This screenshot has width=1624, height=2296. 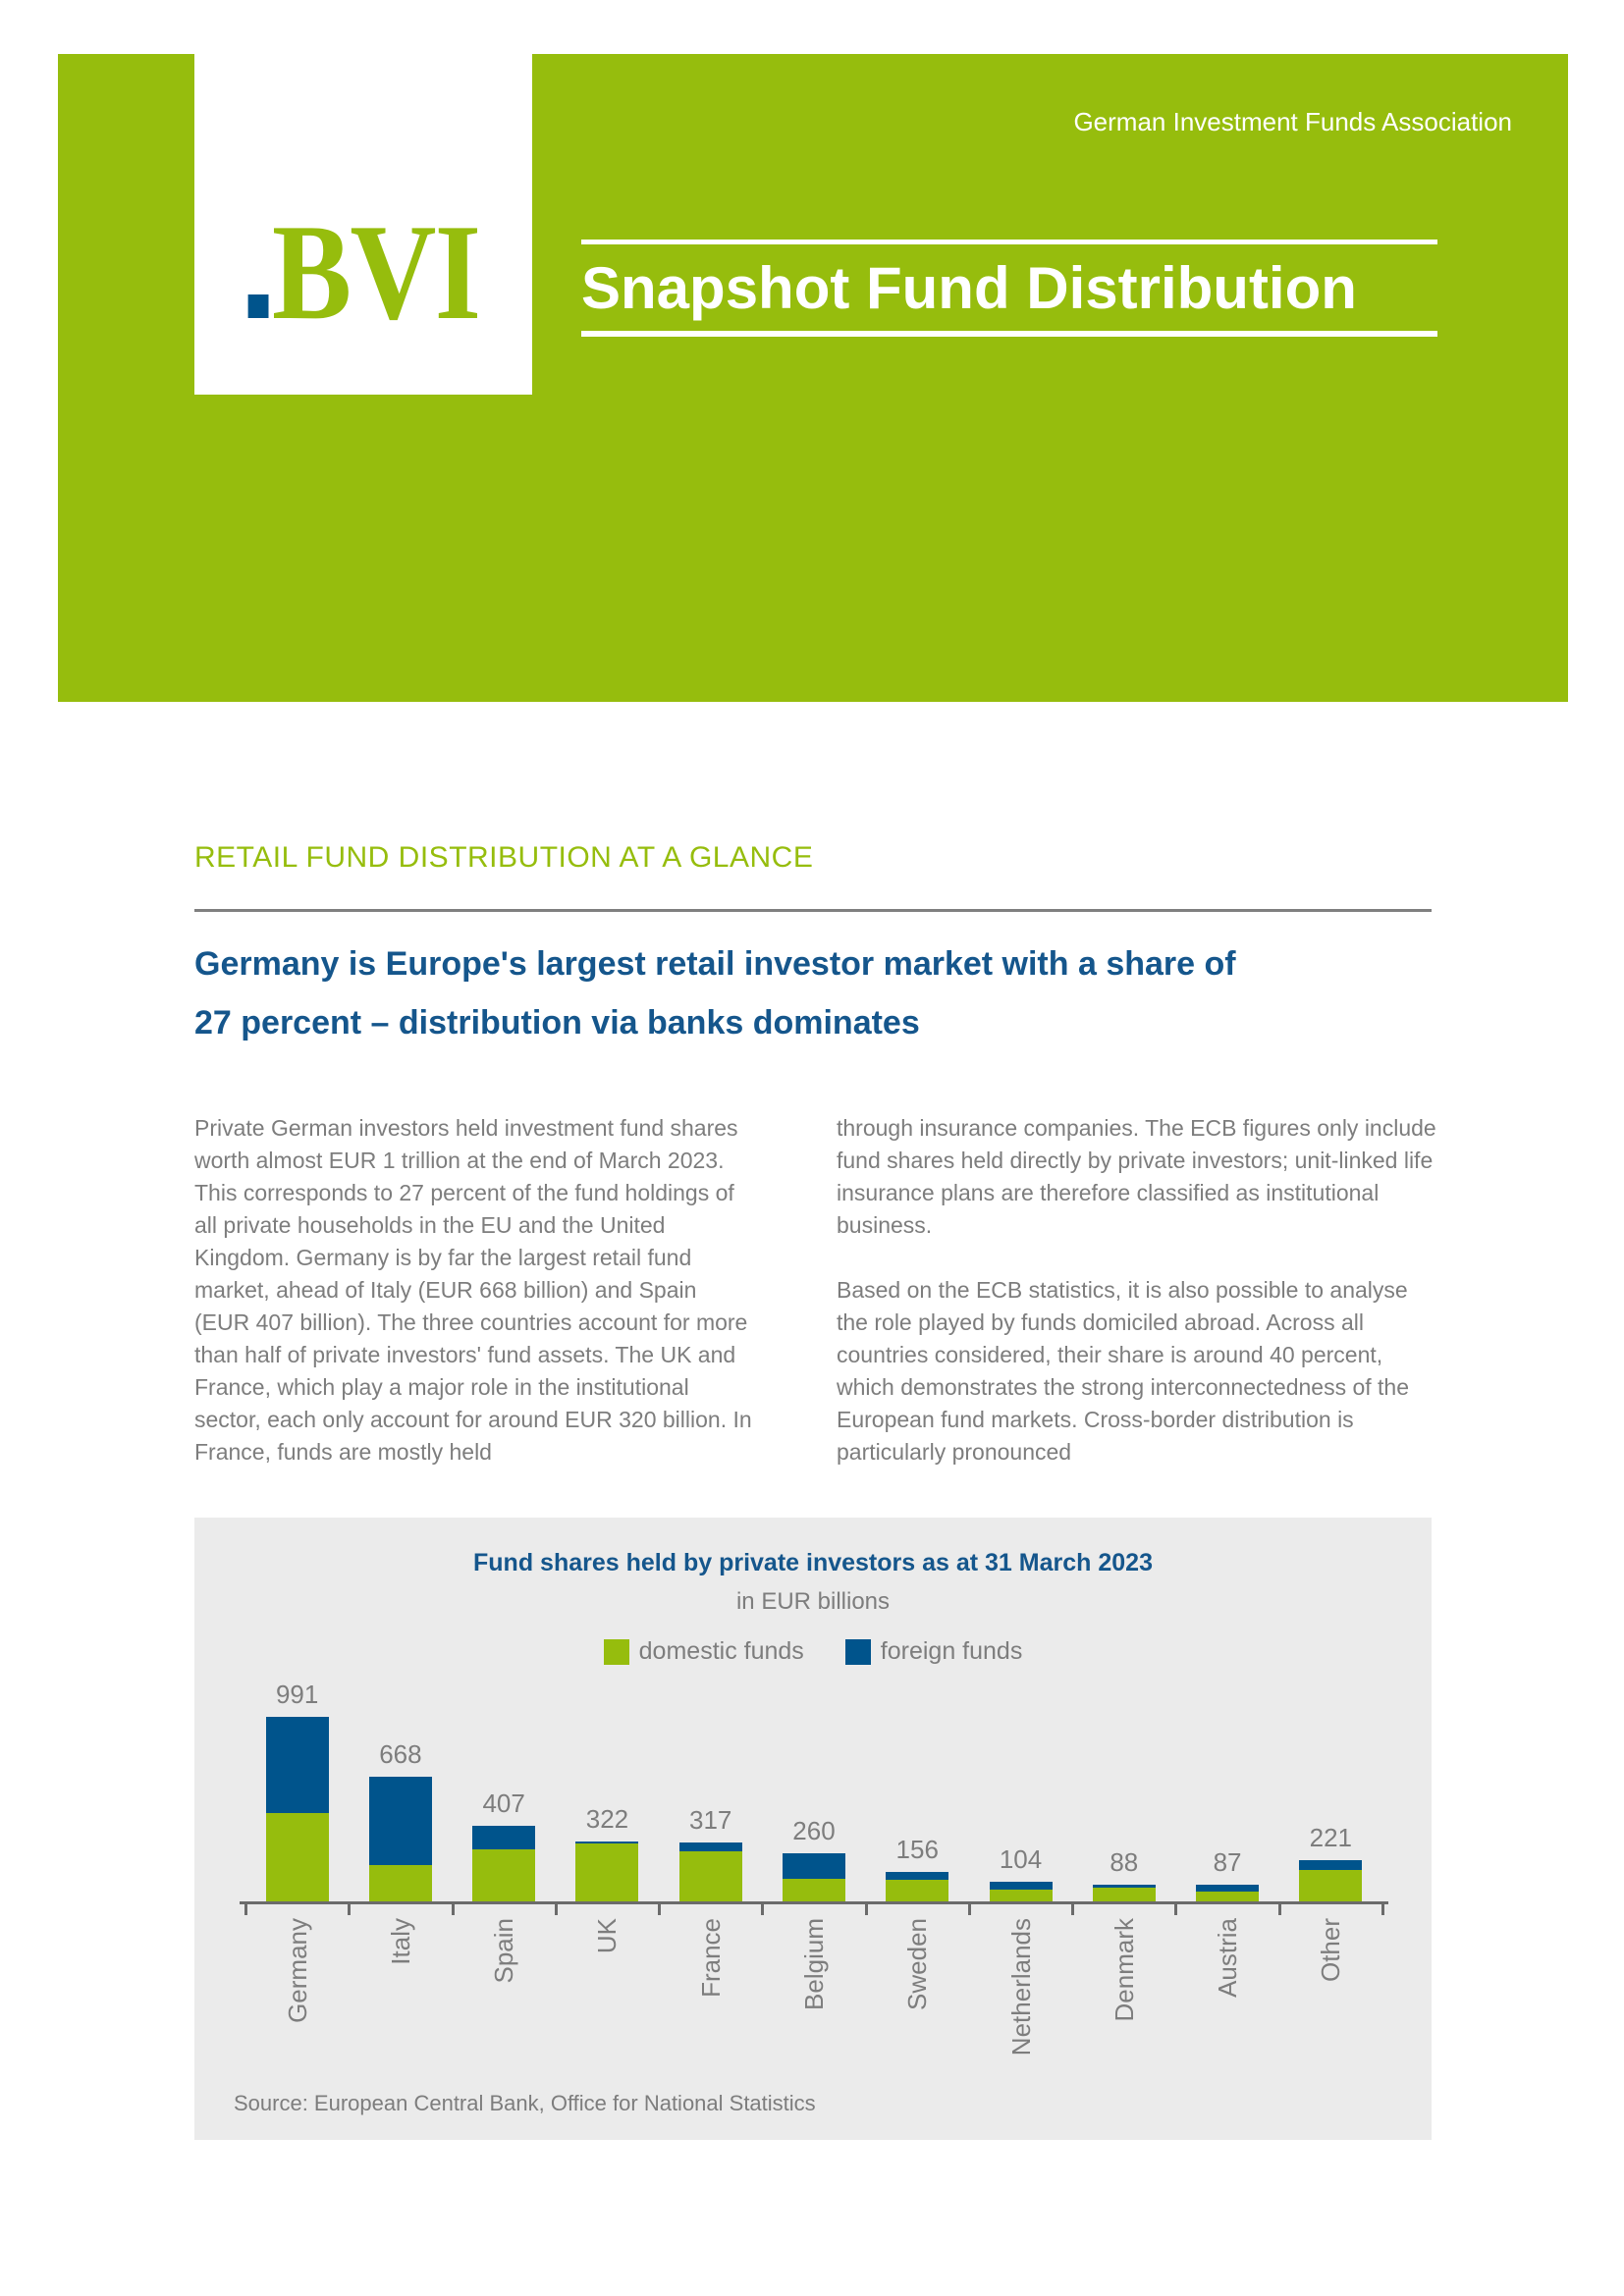 I want to click on section-divider, so click(x=813, y=910).